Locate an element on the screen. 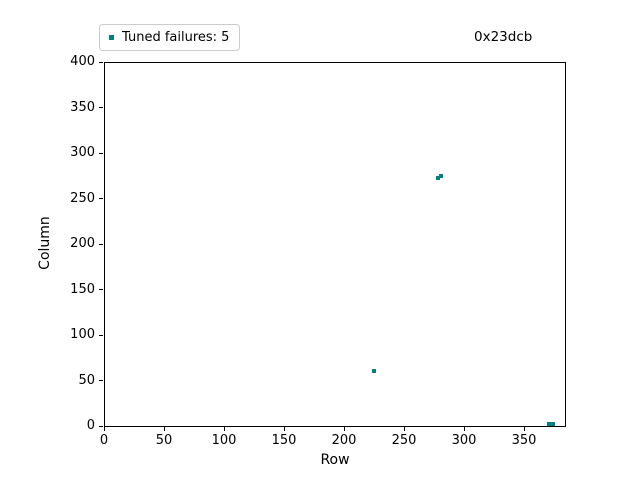 The width and height of the screenshot is (640, 480). y-axis-label: Column is located at coordinates (45, 243).